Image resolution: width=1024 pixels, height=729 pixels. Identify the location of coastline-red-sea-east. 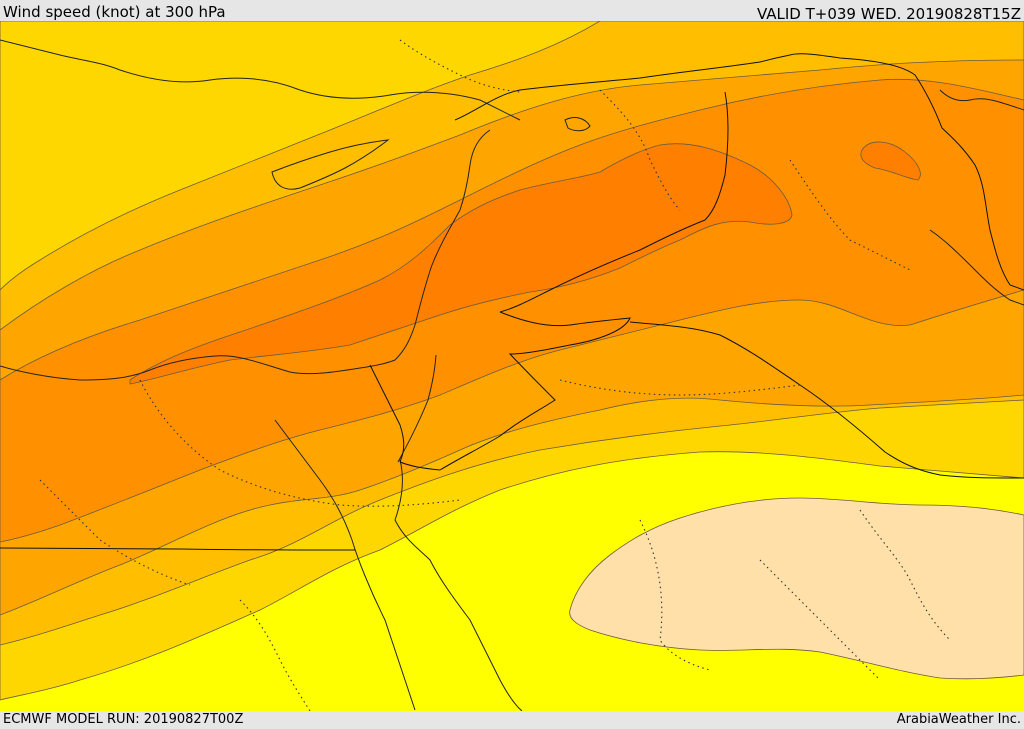
(458, 585).